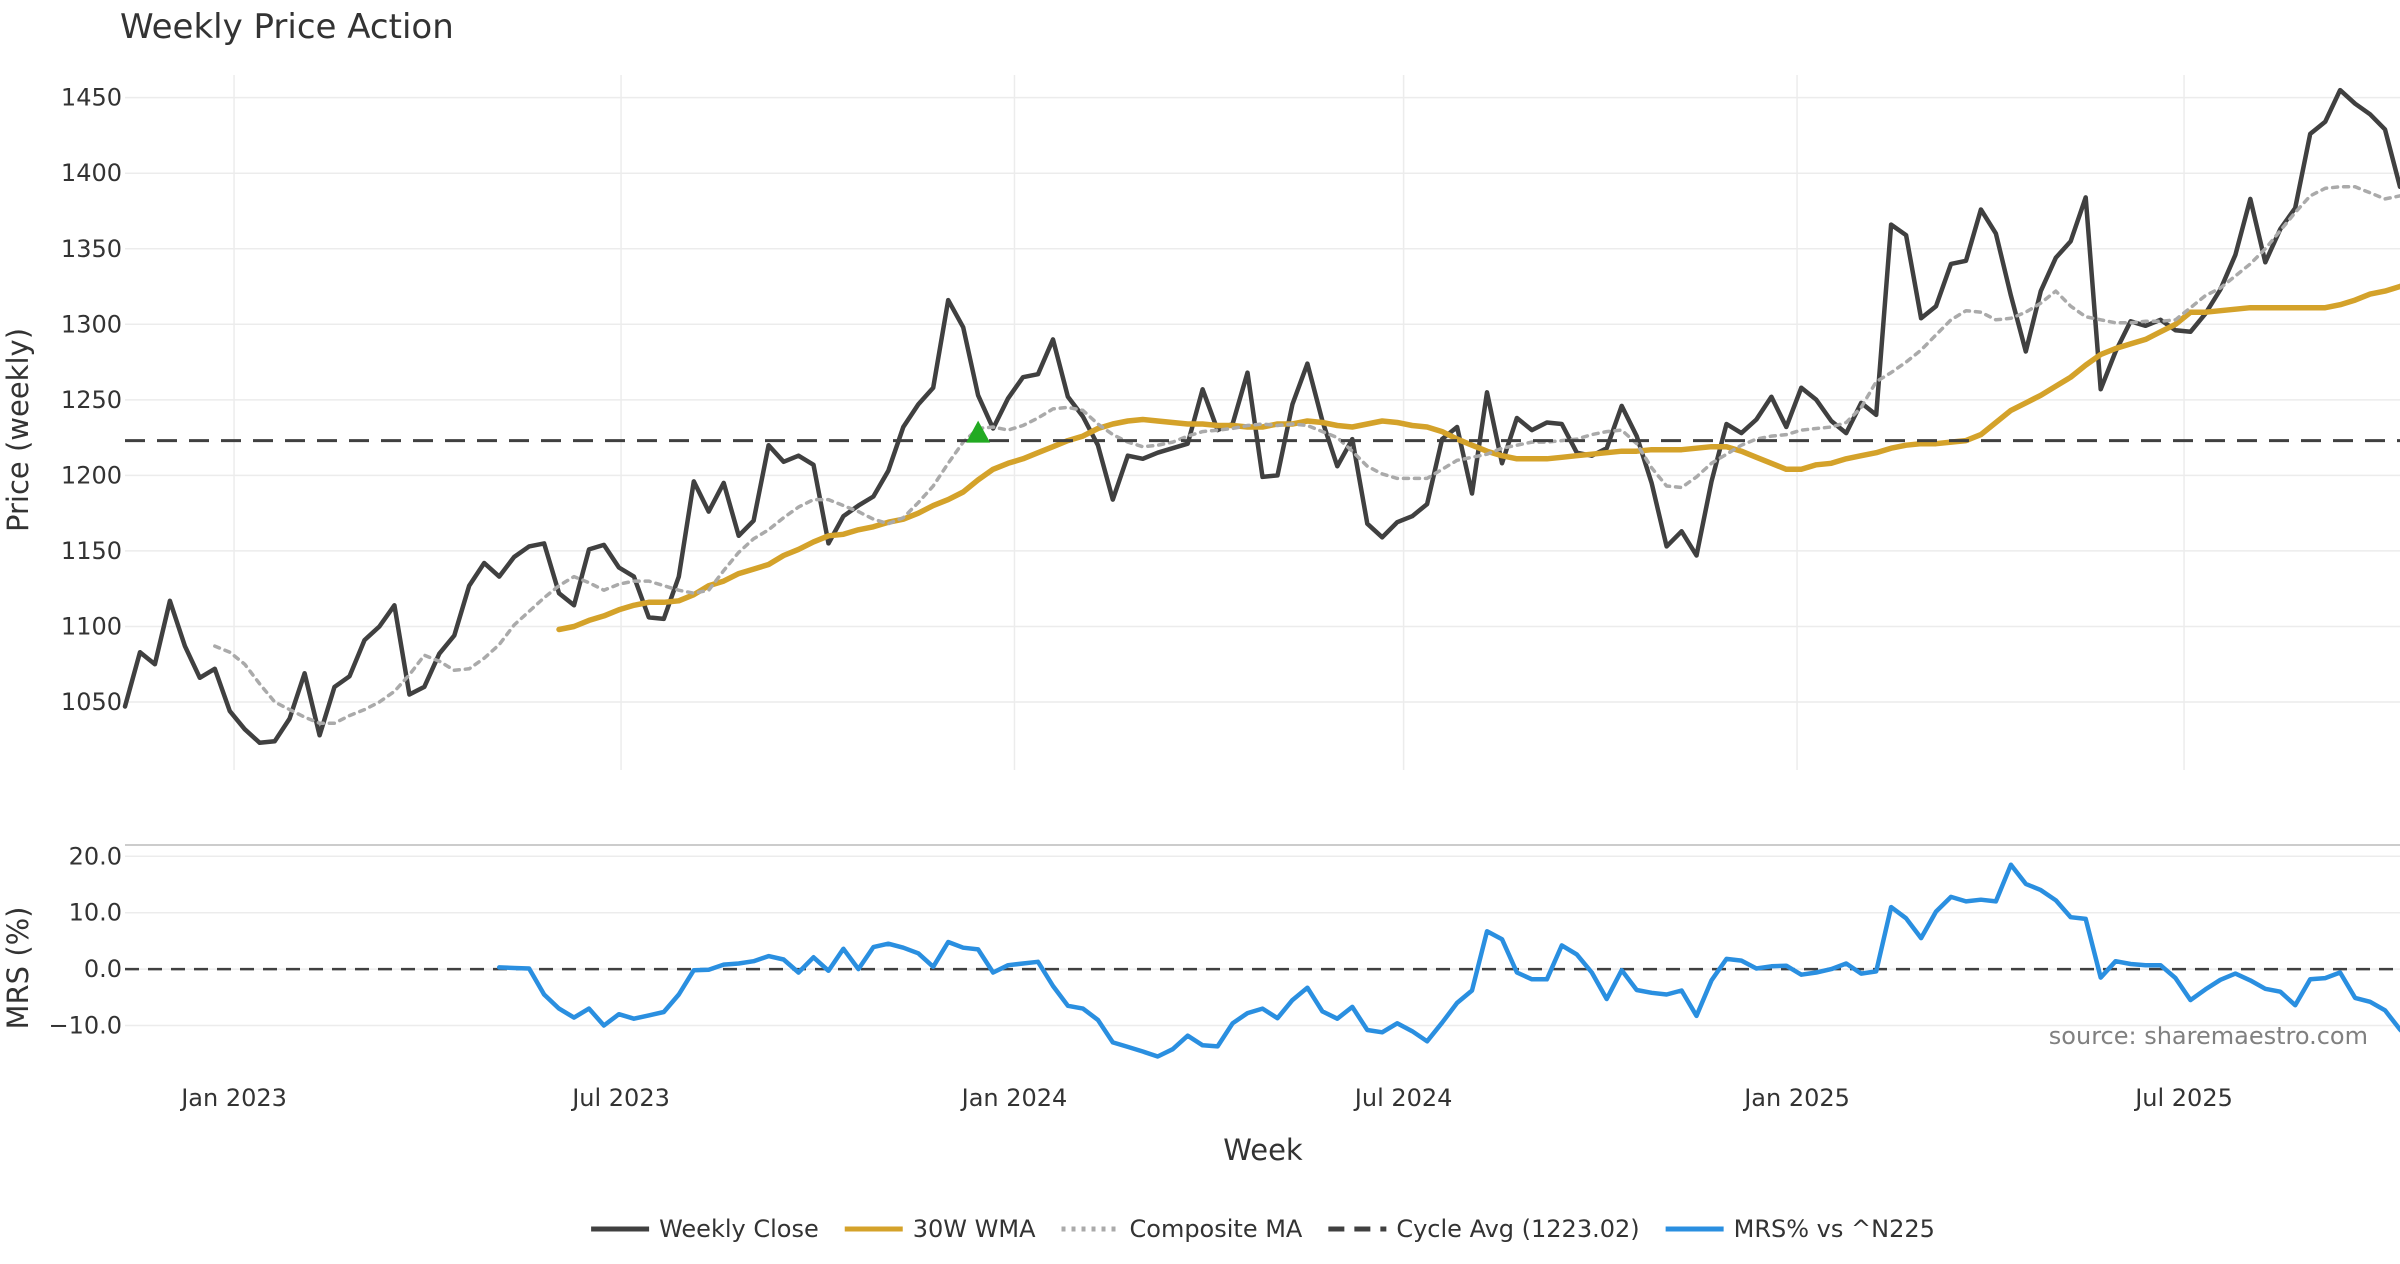  What do you see at coordinates (1517, 1229) in the screenshot?
I see `legend-label: Cycle Avg (1223.02)` at bounding box center [1517, 1229].